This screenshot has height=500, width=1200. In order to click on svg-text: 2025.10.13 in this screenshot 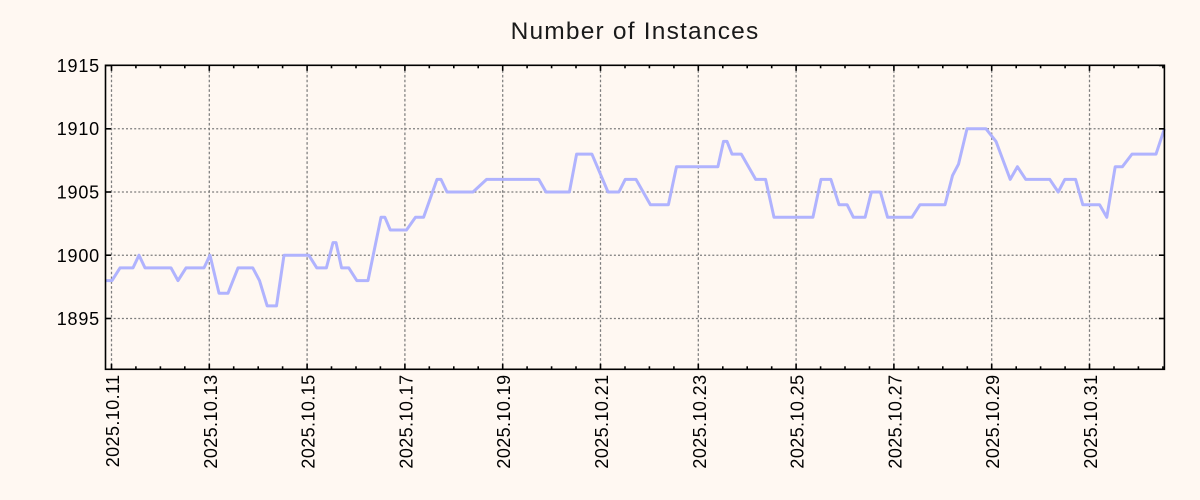, I will do `click(211, 422)`.